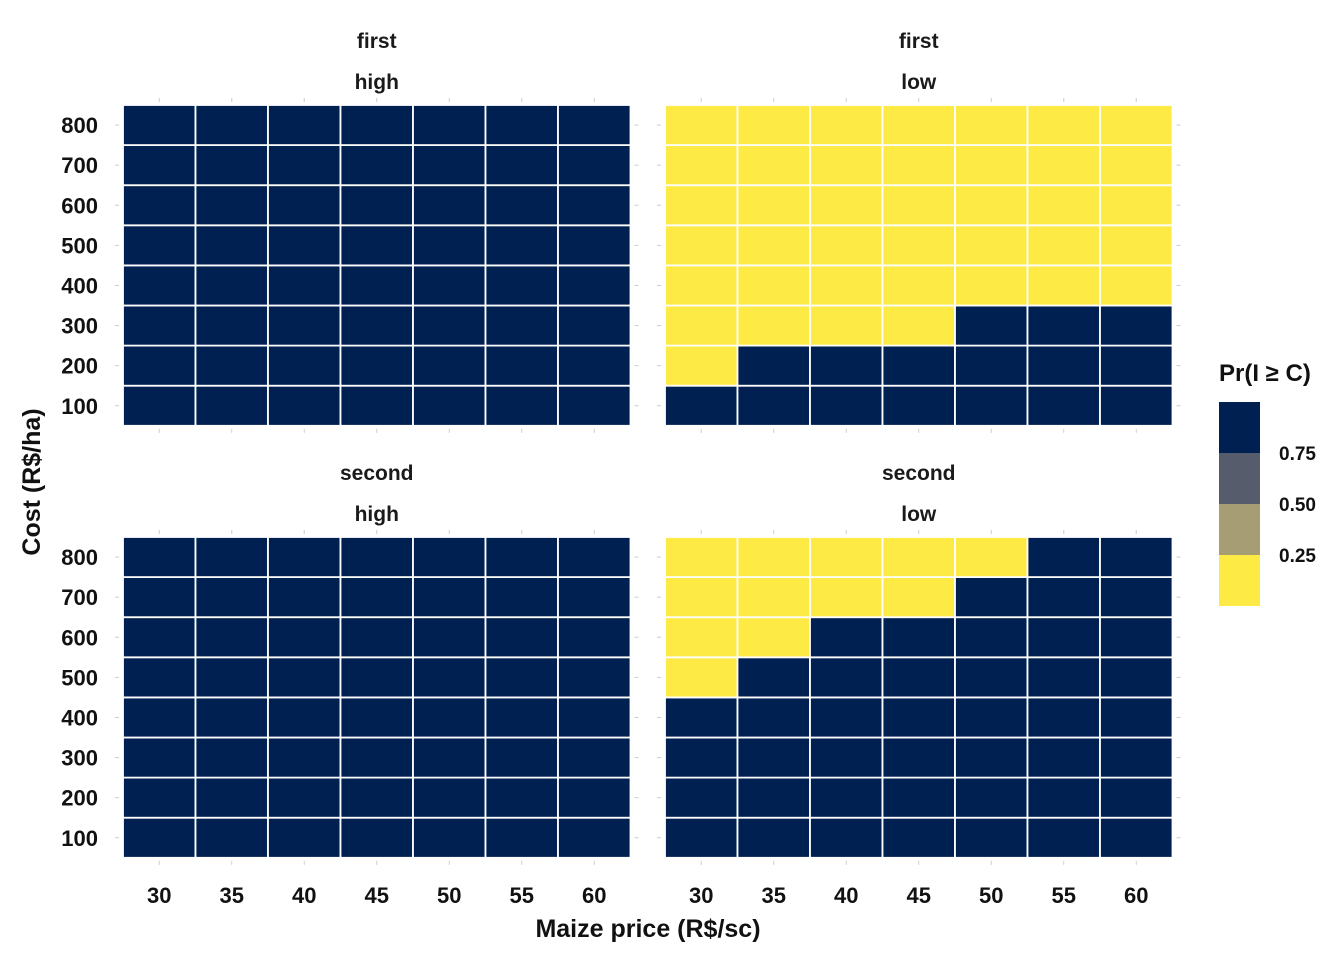 The width and height of the screenshot is (1344, 960). I want to click on x-tick-label: 45, so click(377, 895).